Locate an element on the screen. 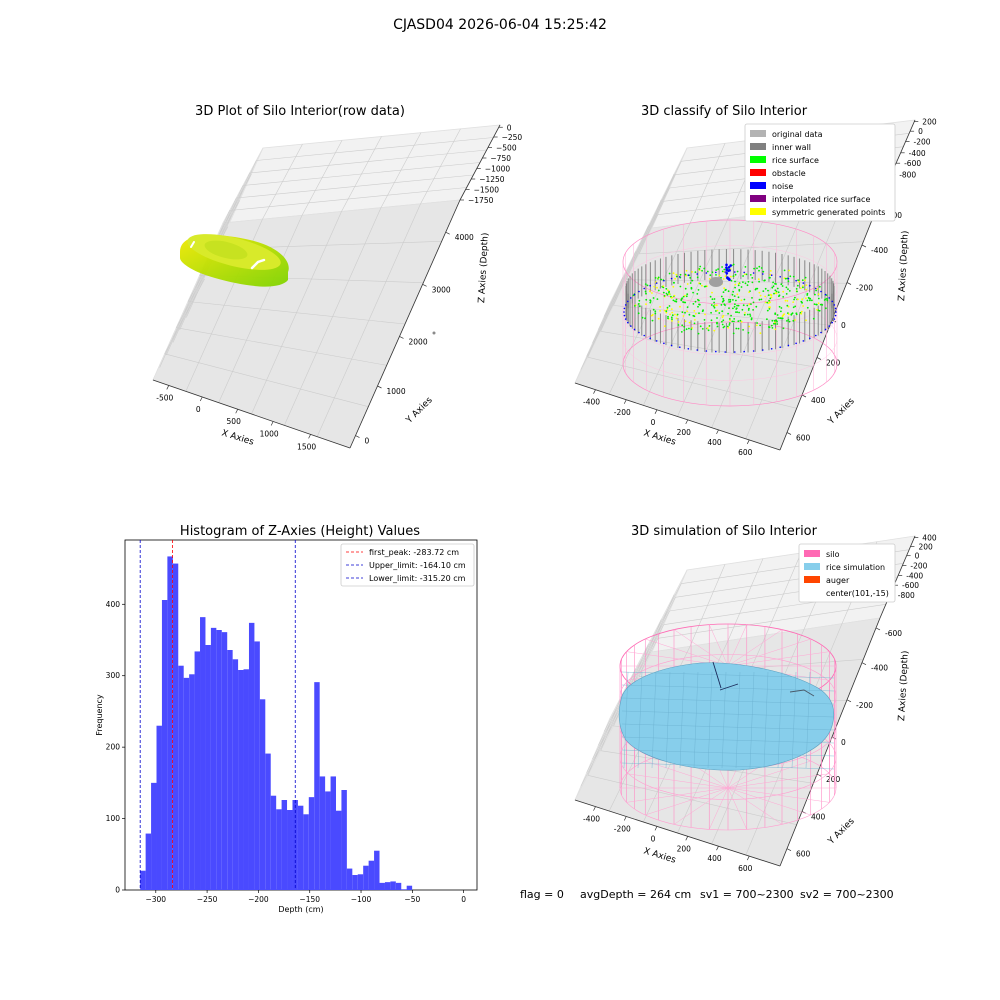 The height and width of the screenshot is (1000, 1000). p1-grid-back-h is located at coordinates (375, 149).